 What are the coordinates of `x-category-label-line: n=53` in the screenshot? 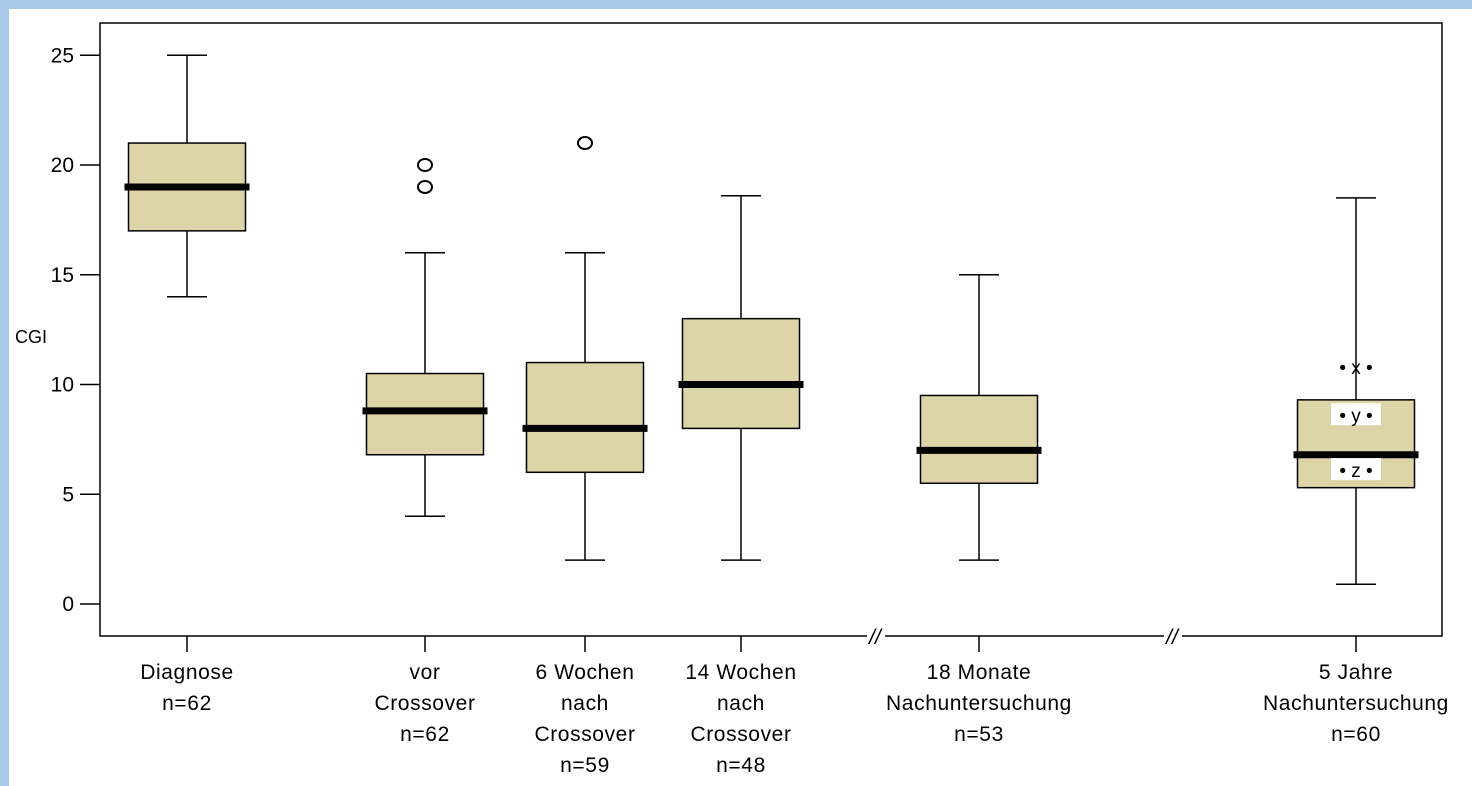 It's located at (979, 734).